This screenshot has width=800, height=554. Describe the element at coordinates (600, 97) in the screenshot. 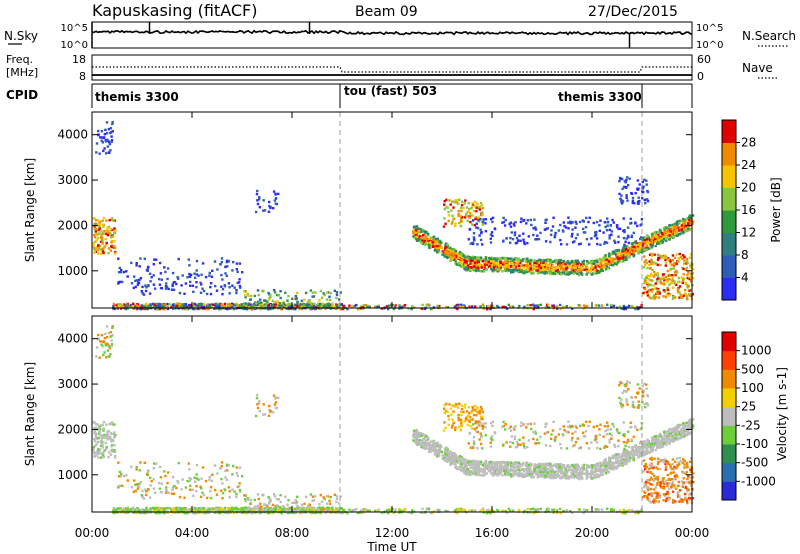

I see `cpid-segment-label: themis 3300` at that location.